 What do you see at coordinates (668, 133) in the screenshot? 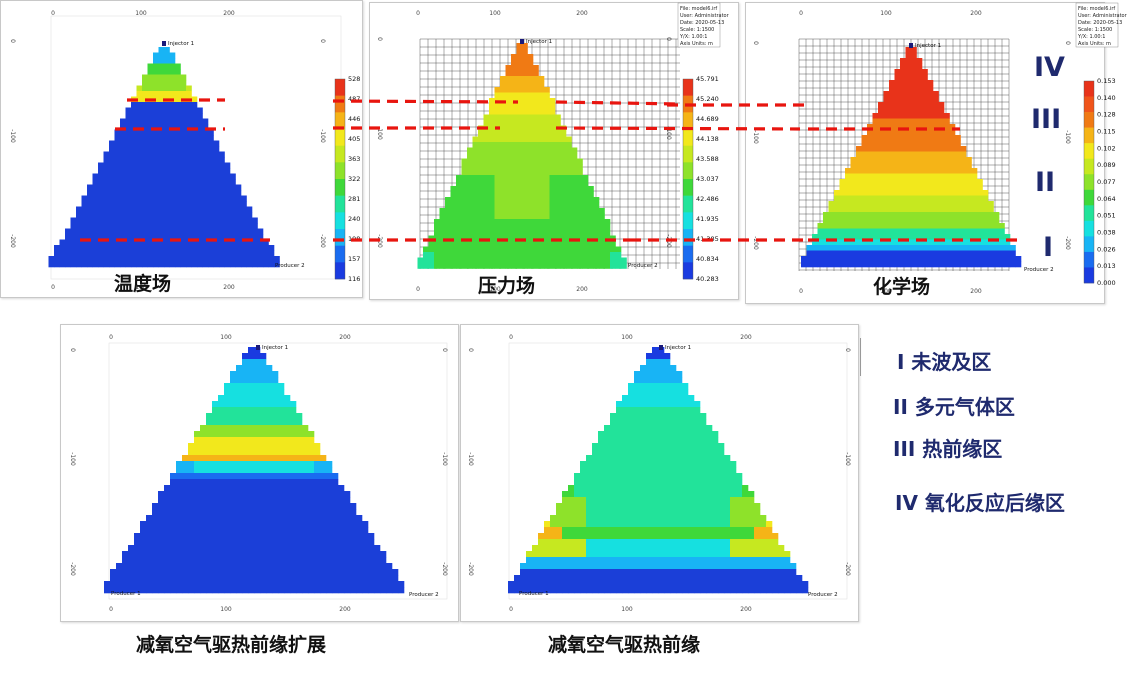
I see `axis-tick-label: -100` at bounding box center [668, 133].